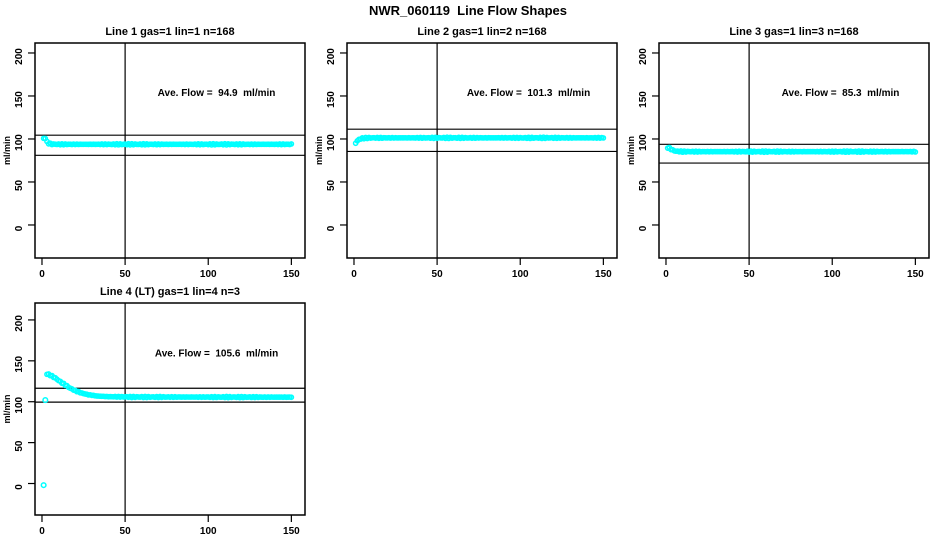  What do you see at coordinates (528, 93) in the screenshot?
I see `ave-flow-annotation: Ave. Flow = 101.3 ml/min` at bounding box center [528, 93].